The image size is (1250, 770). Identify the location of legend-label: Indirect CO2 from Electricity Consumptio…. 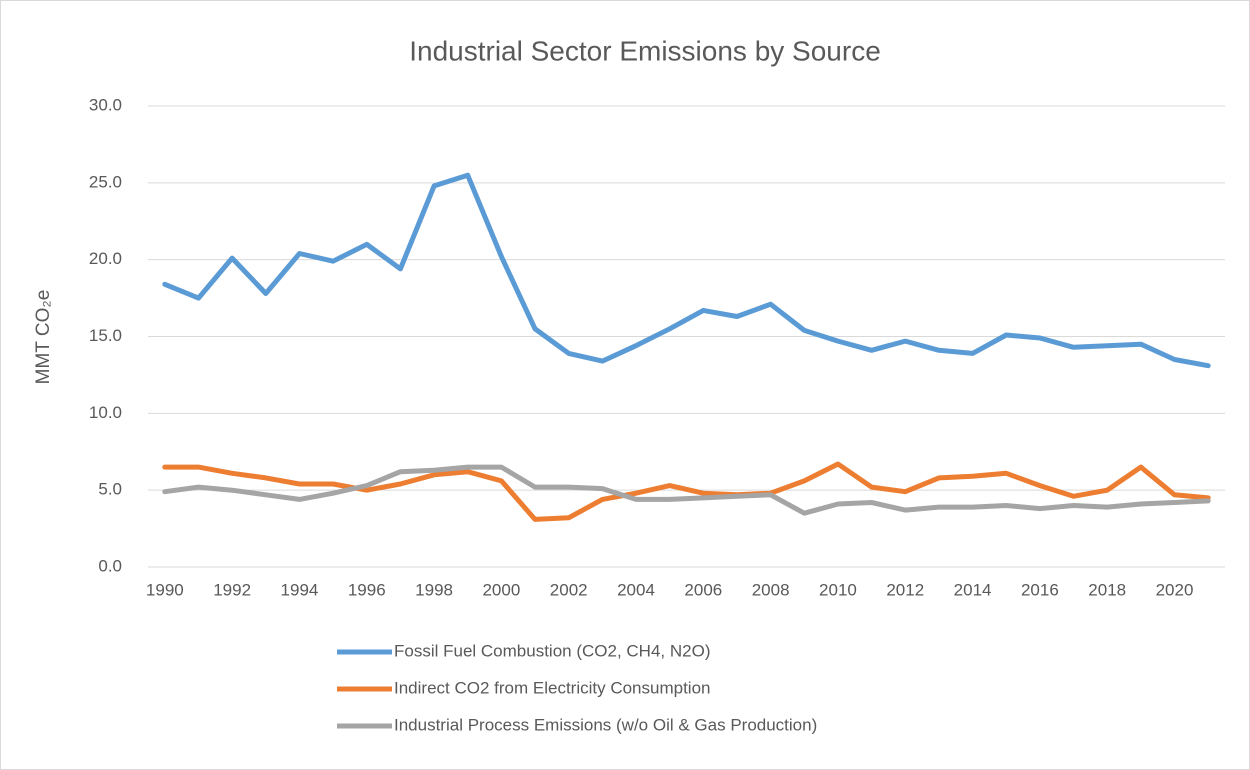
(552, 687).